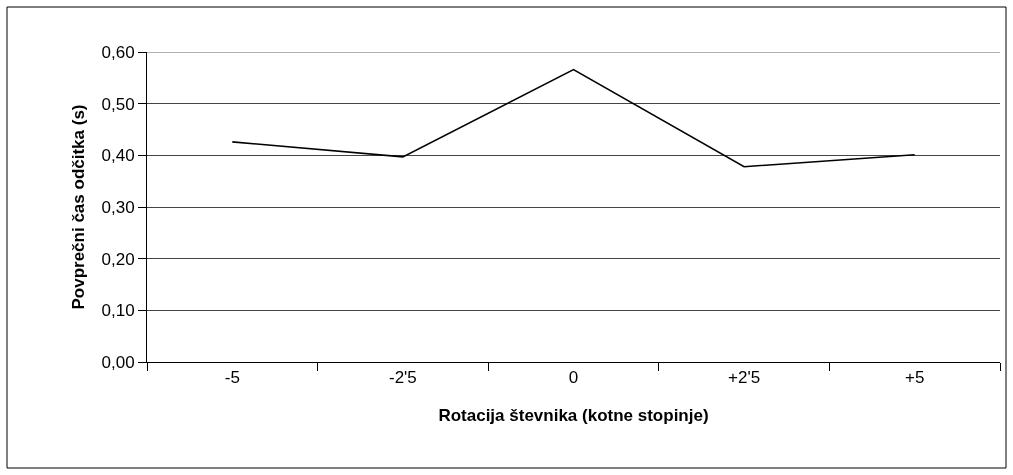  What do you see at coordinates (118, 156) in the screenshot?
I see `y-tick-label: 0,40` at bounding box center [118, 156].